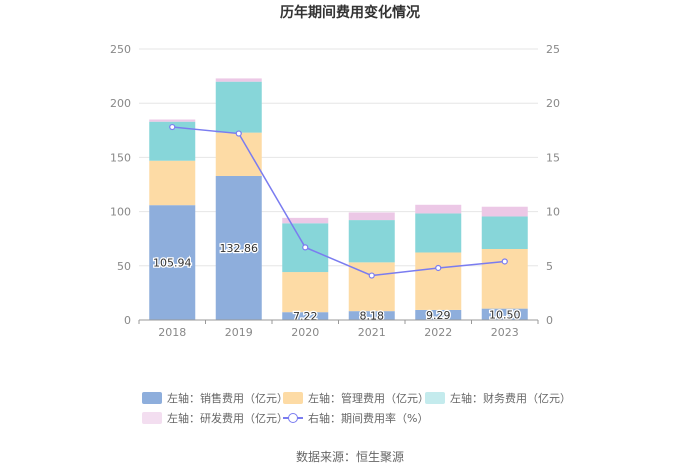 This screenshot has width=700, height=473. What do you see at coordinates (127, 320) in the screenshot?
I see `left-tick-label: 0` at bounding box center [127, 320].